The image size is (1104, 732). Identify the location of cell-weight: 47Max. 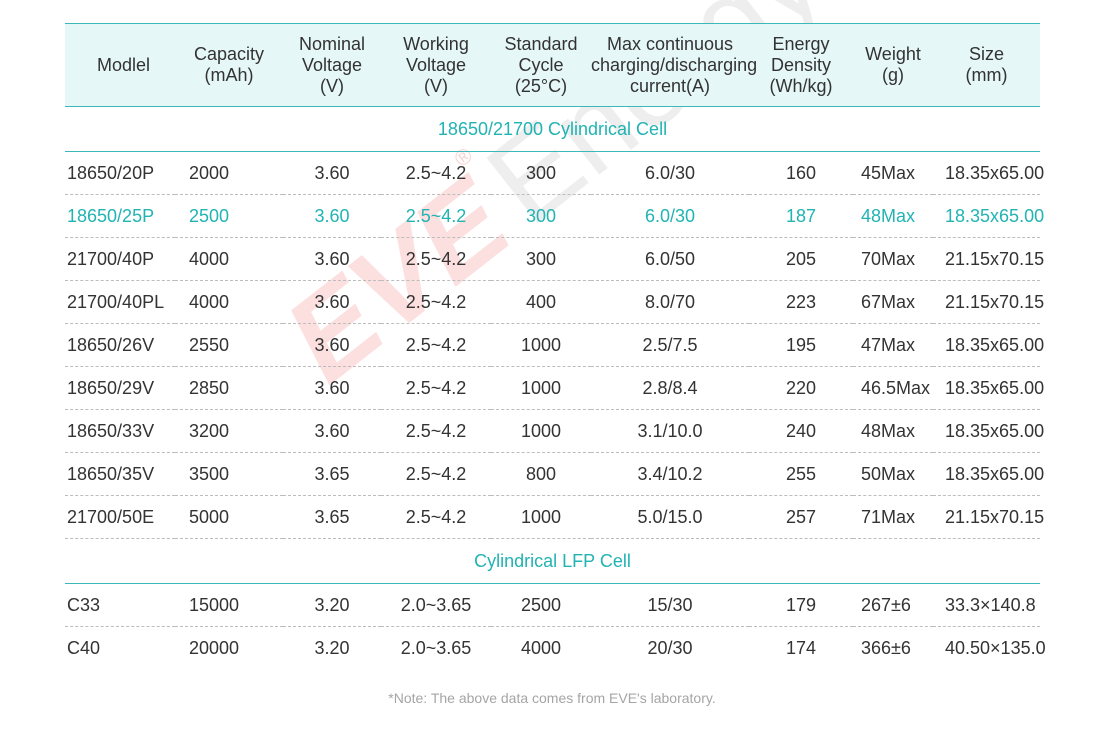
(893, 345).